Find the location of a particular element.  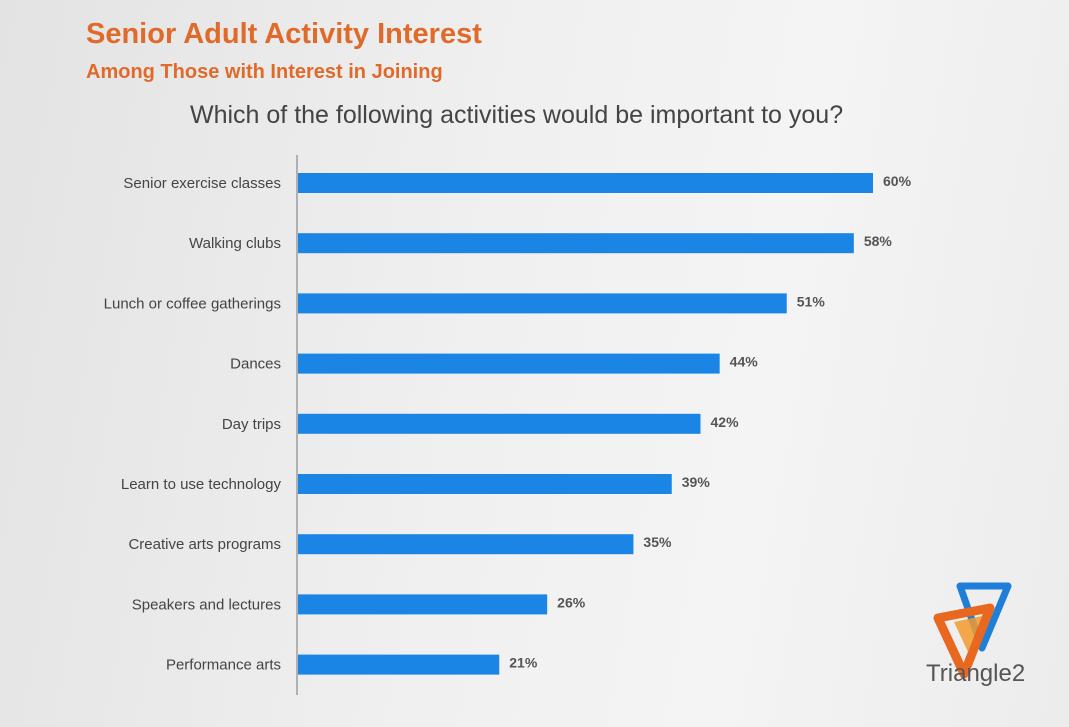

data-label: 35% is located at coordinates (657, 542).